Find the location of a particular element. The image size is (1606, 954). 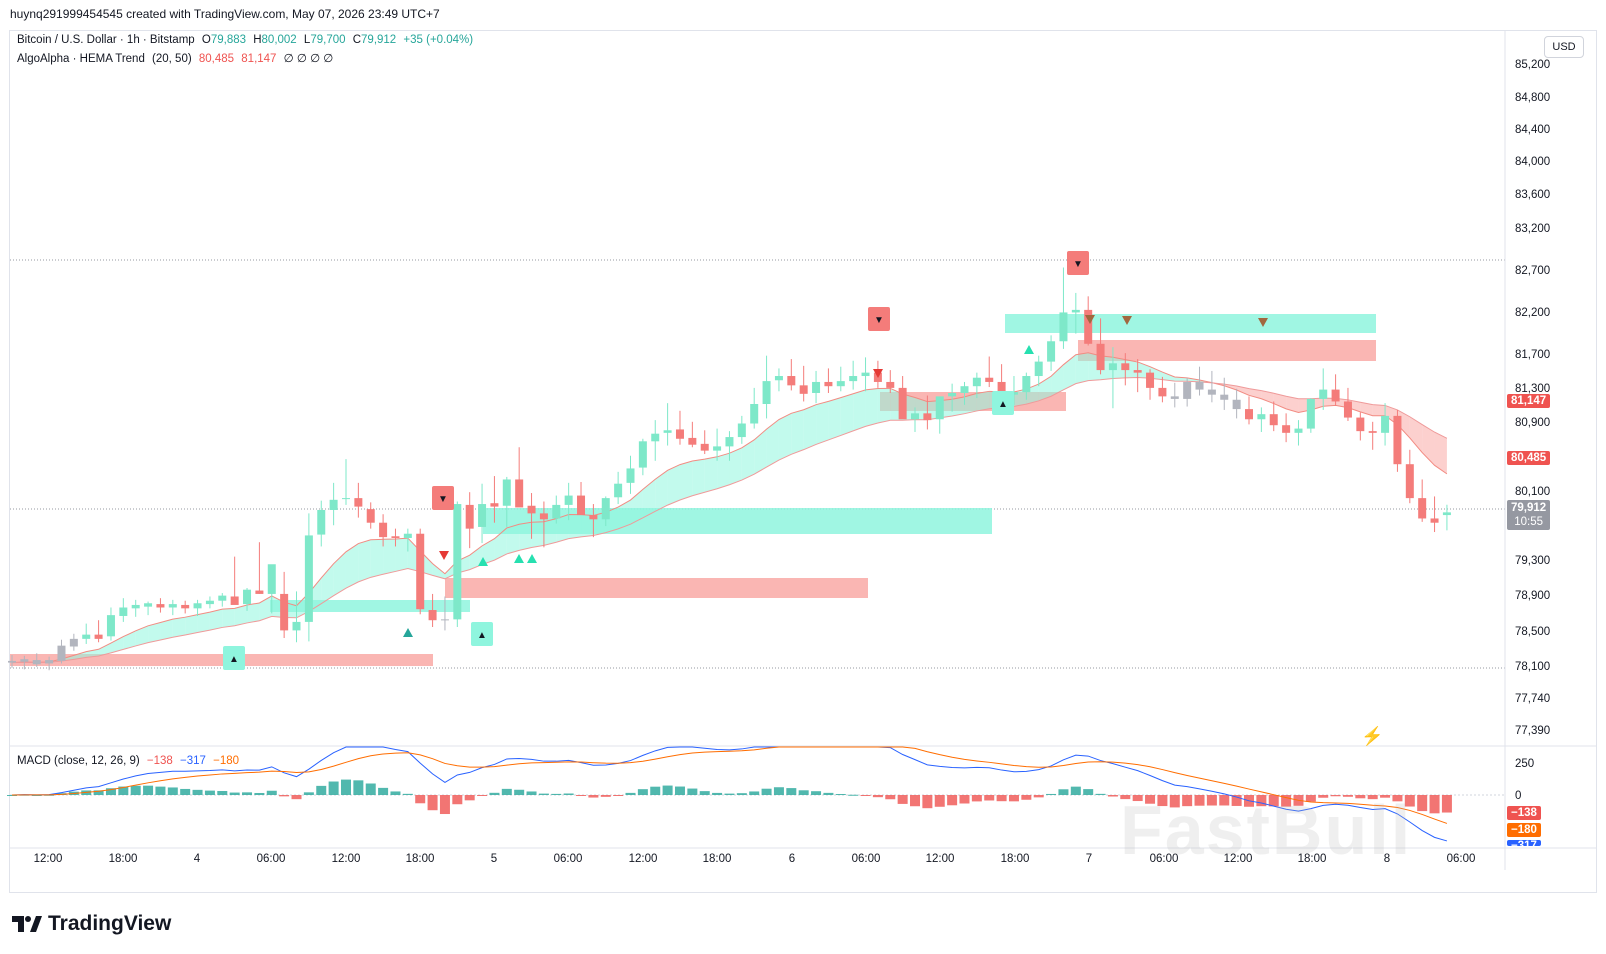

macd-line is located at coordinates (729, 794).